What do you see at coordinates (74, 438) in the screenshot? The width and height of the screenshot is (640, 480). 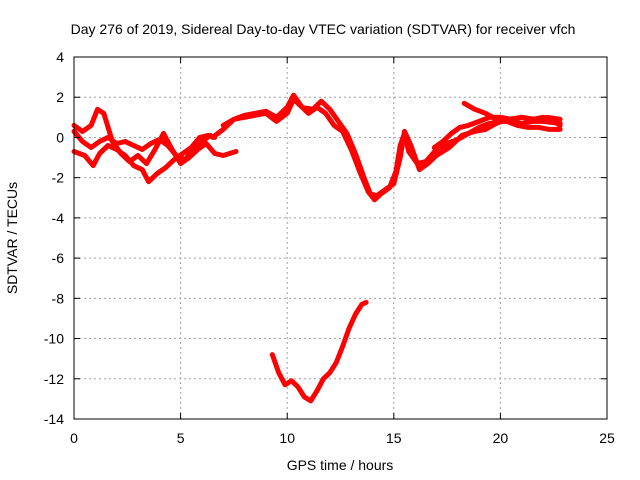 I see `x-tick-label: 0` at bounding box center [74, 438].